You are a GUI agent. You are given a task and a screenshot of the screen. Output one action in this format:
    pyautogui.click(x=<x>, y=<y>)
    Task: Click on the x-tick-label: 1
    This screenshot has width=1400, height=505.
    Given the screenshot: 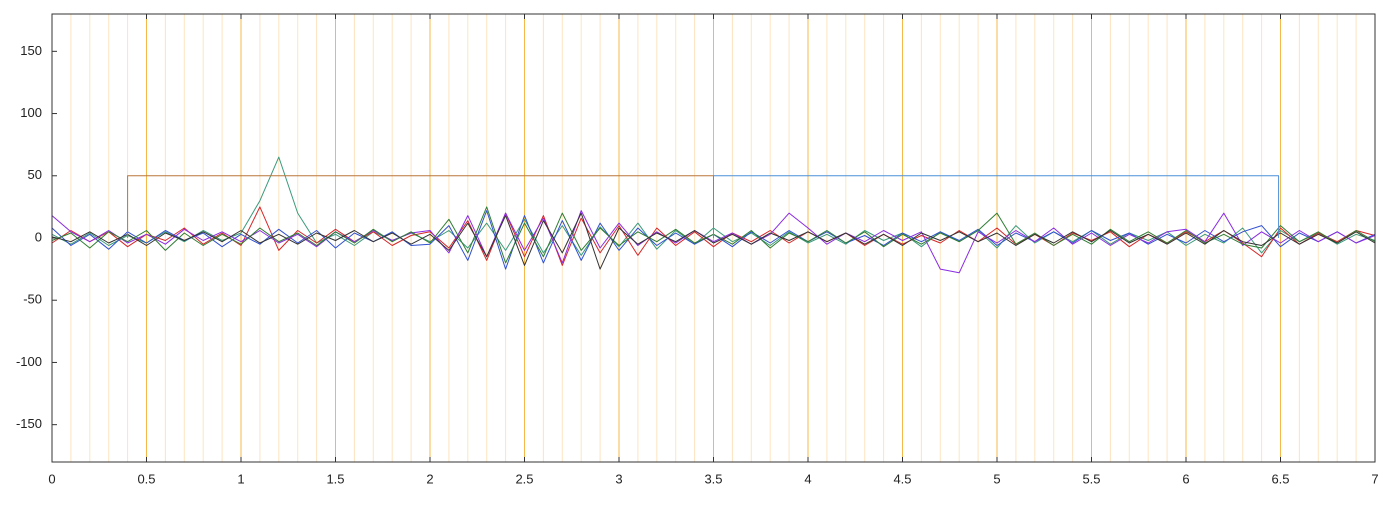 What is the action you would take?
    pyautogui.click(x=240, y=478)
    